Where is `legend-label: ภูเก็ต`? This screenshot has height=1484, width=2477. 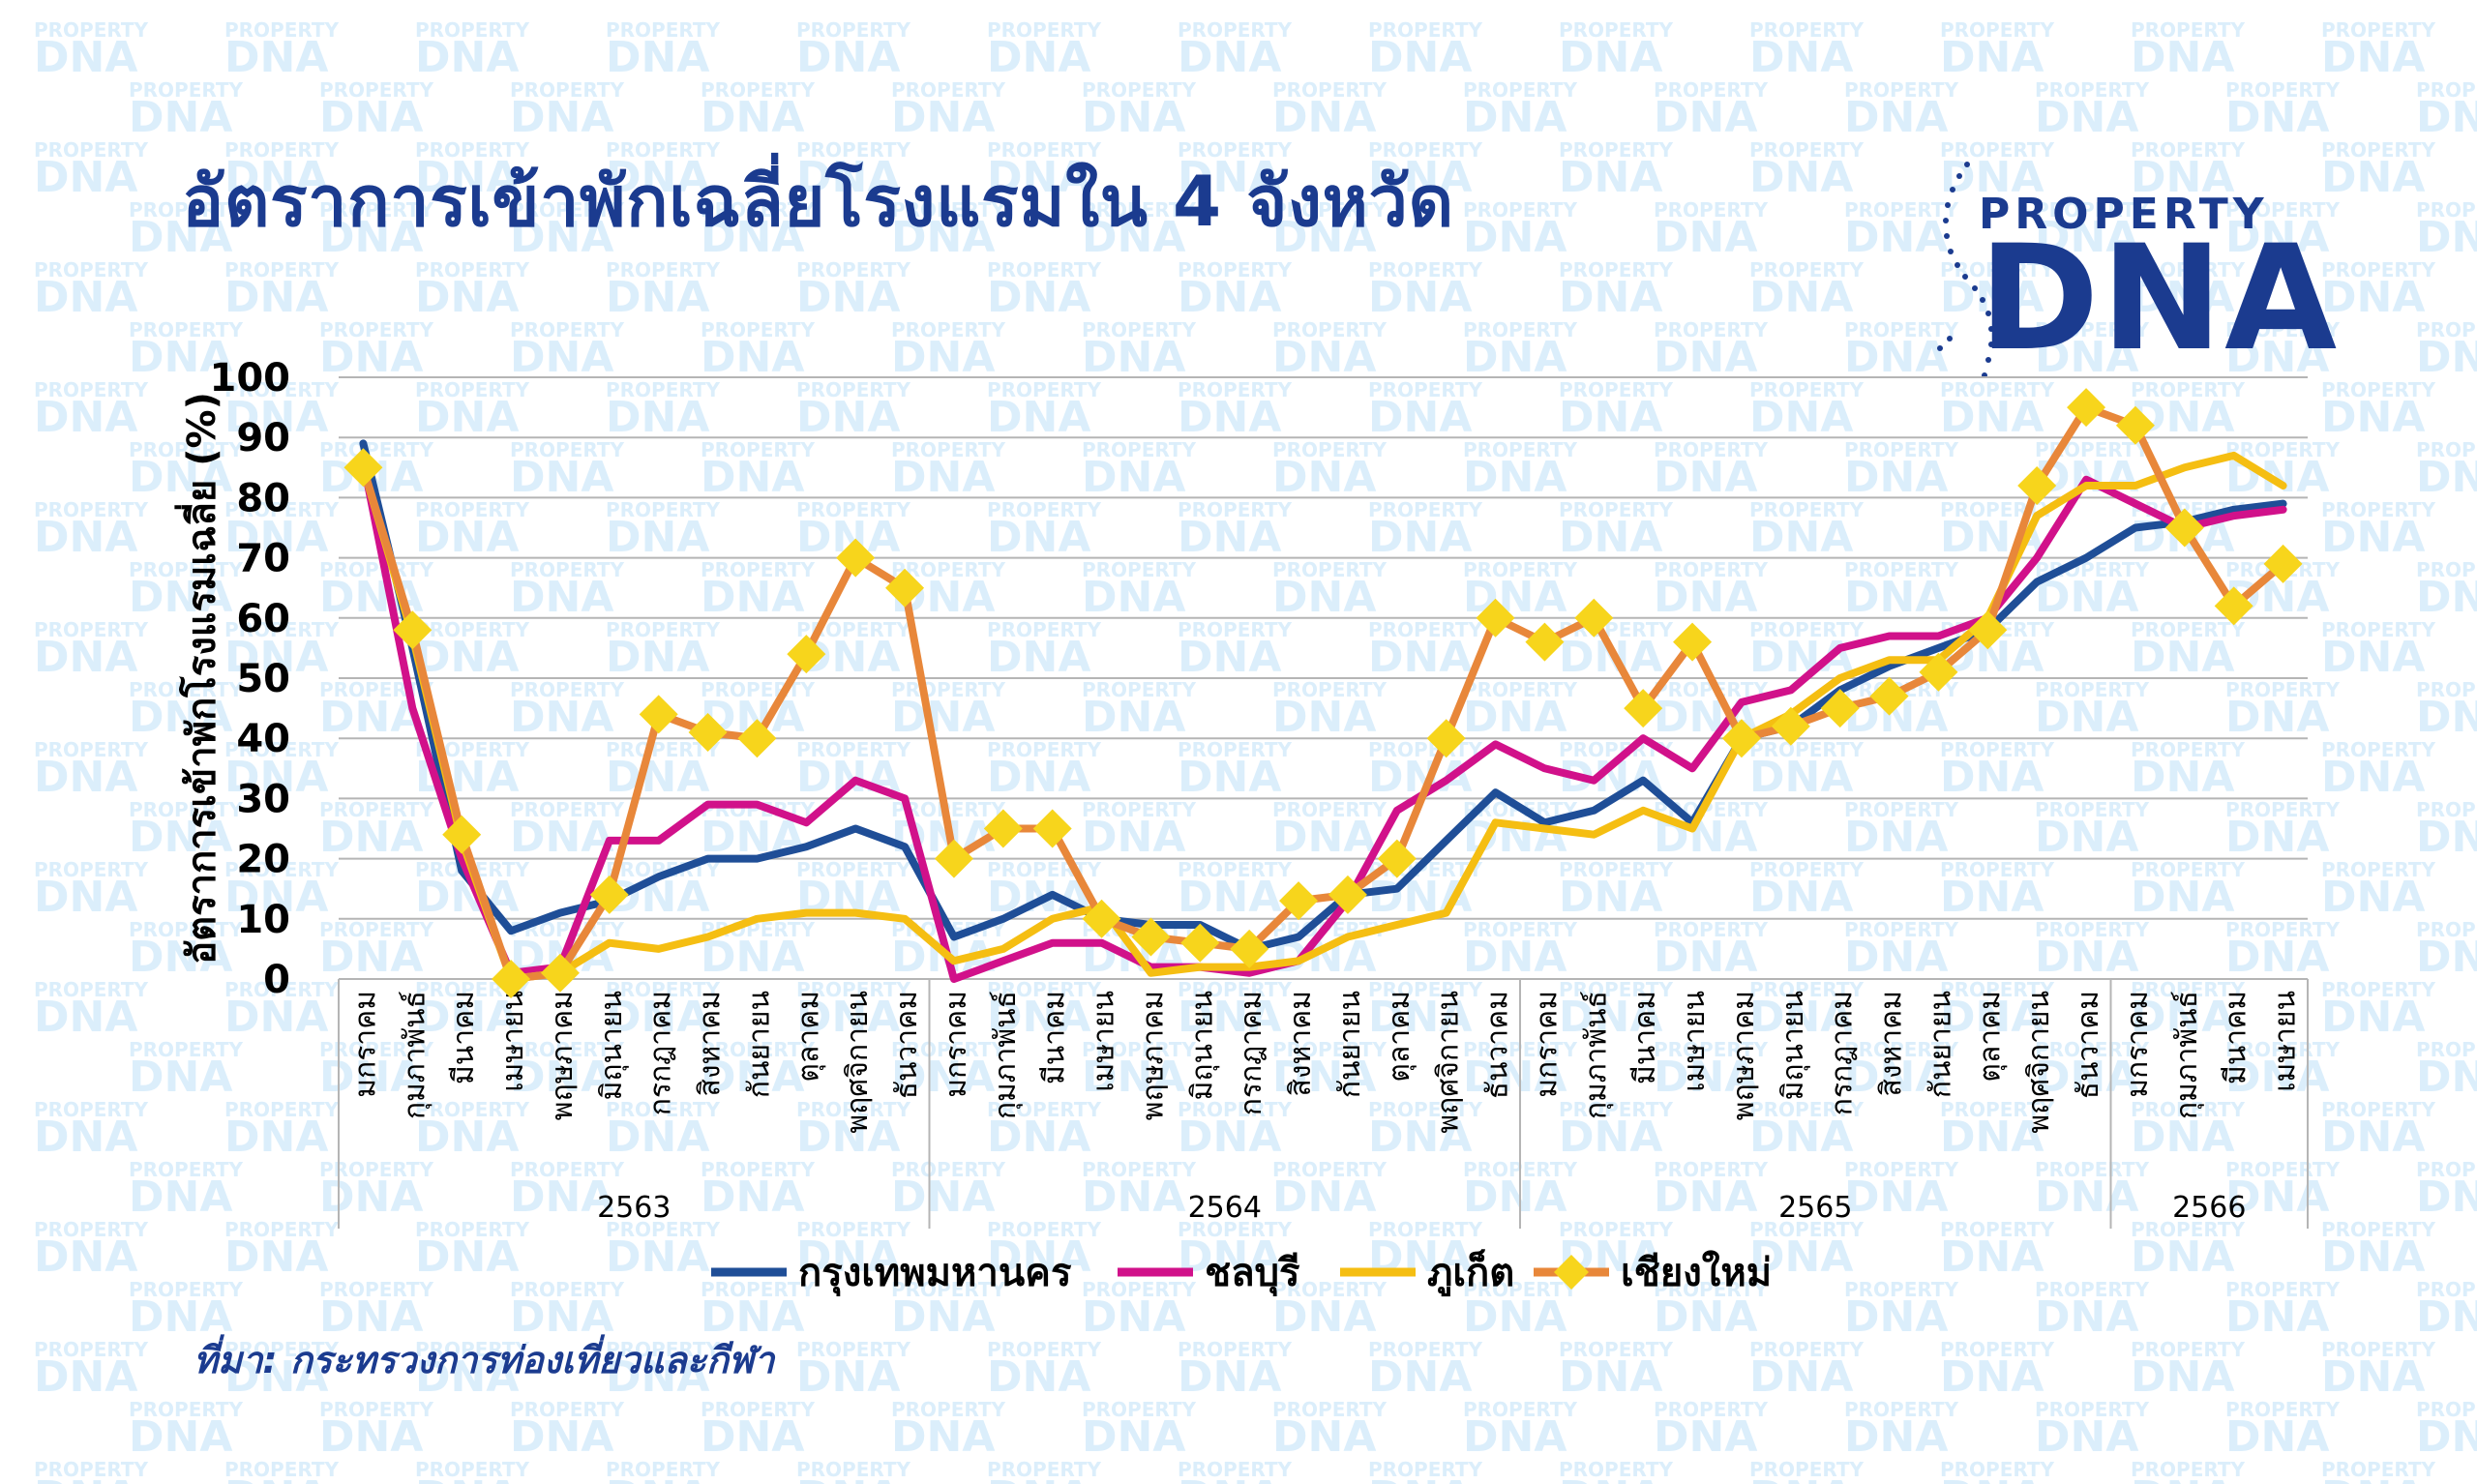 legend-label: ภูเก็ต is located at coordinates (1470, 1272).